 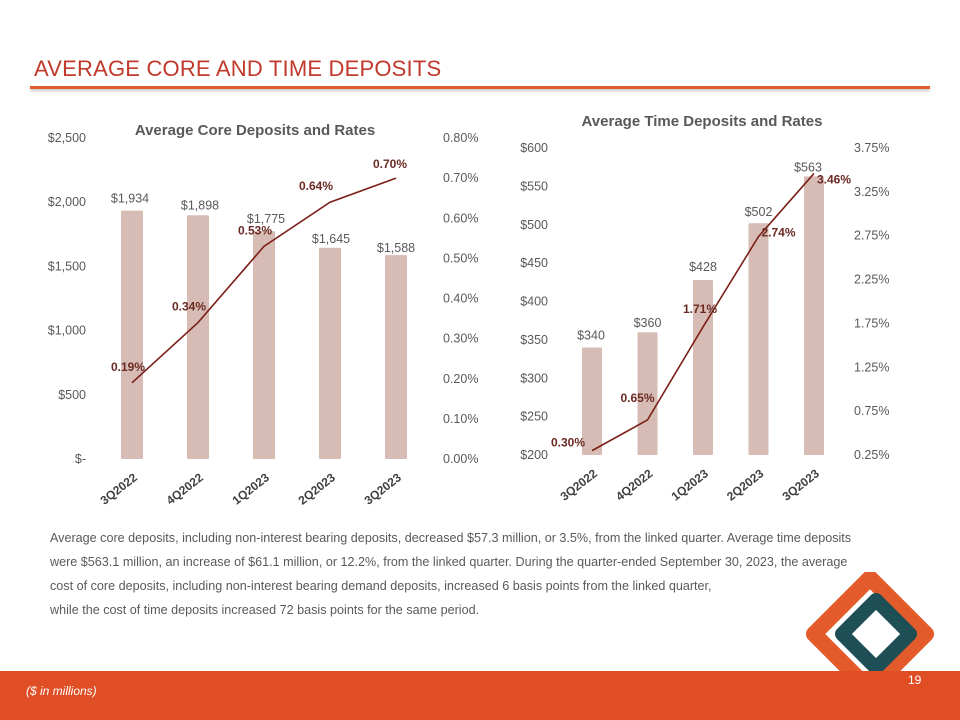 I want to click on y2-tick-label: 3.75%, so click(x=871, y=148).